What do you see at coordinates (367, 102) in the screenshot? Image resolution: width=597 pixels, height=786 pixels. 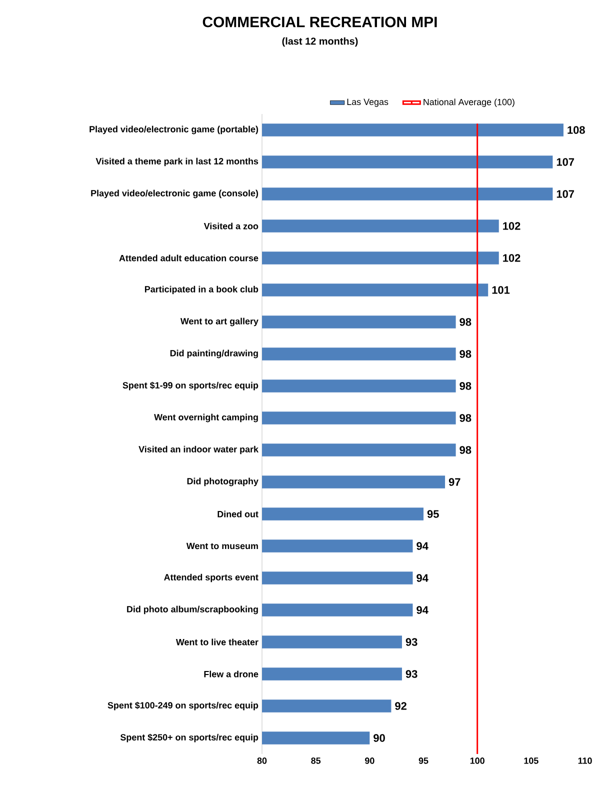 I see `legend-label: Las Vegas` at bounding box center [367, 102].